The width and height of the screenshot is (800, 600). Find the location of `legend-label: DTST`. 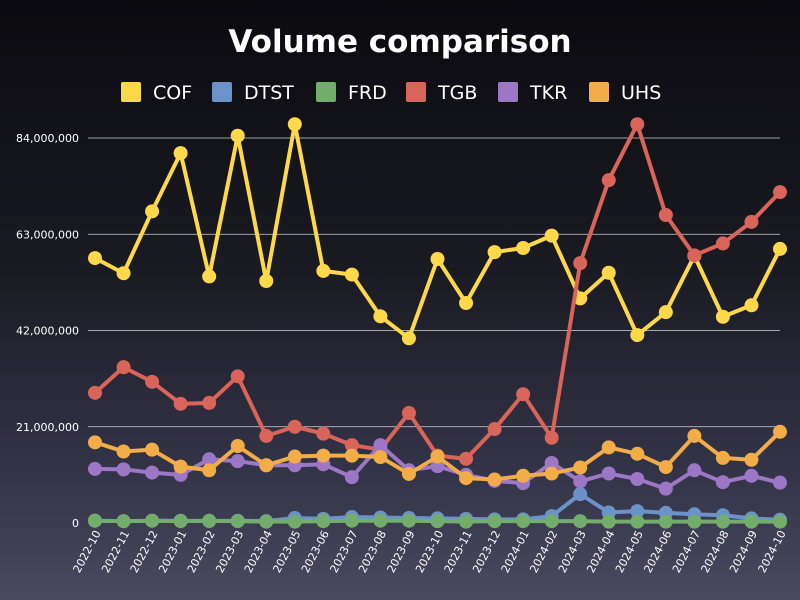

legend-label: DTST is located at coordinates (269, 93).